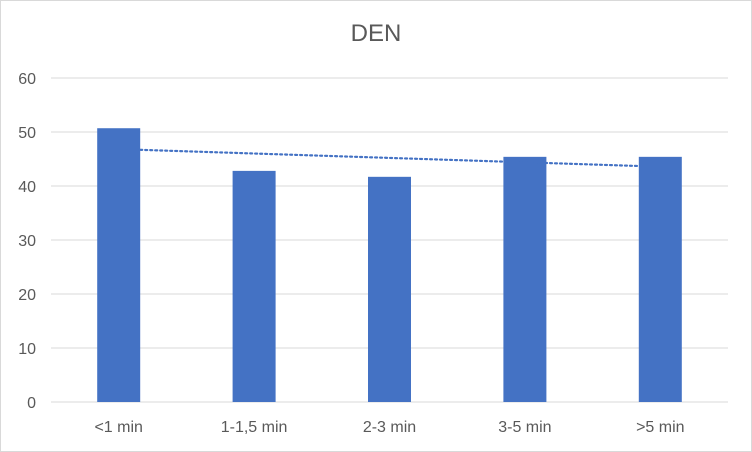 This screenshot has height=452, width=752. I want to click on x-tick-label: >5 min, so click(660, 427).